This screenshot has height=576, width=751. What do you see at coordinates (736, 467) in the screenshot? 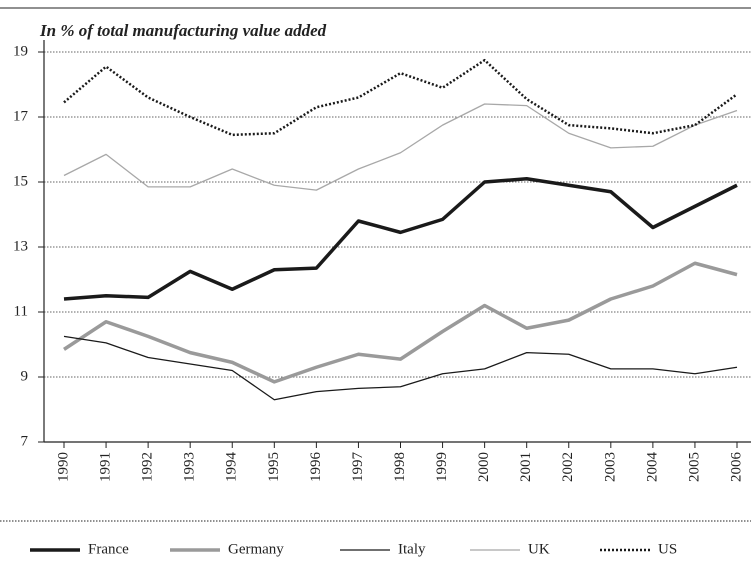
I see `x-tick-label: 2006` at bounding box center [736, 467].